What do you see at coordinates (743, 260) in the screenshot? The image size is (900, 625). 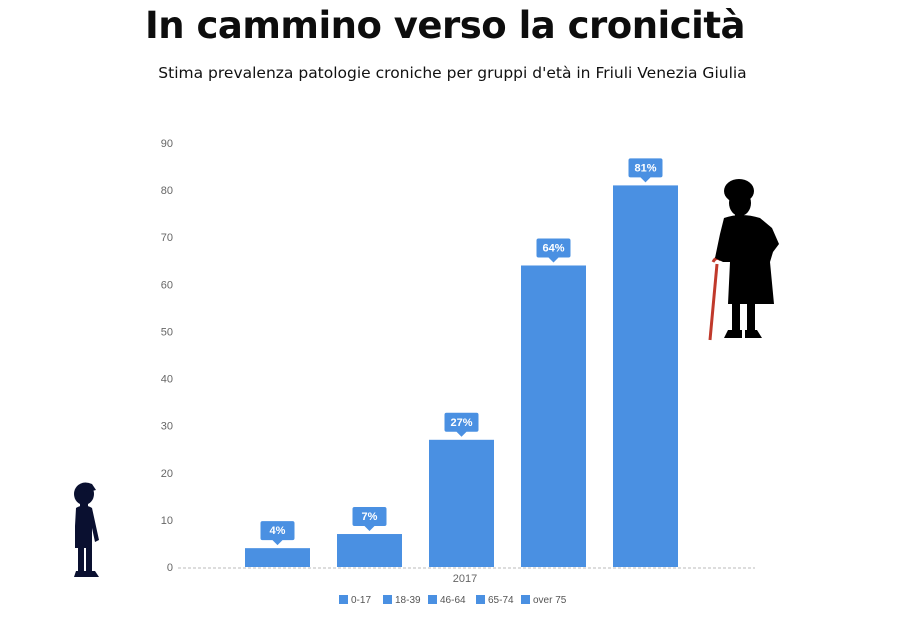 I see `elderly-woman-with-cane-silhouette-icon` at bounding box center [743, 260].